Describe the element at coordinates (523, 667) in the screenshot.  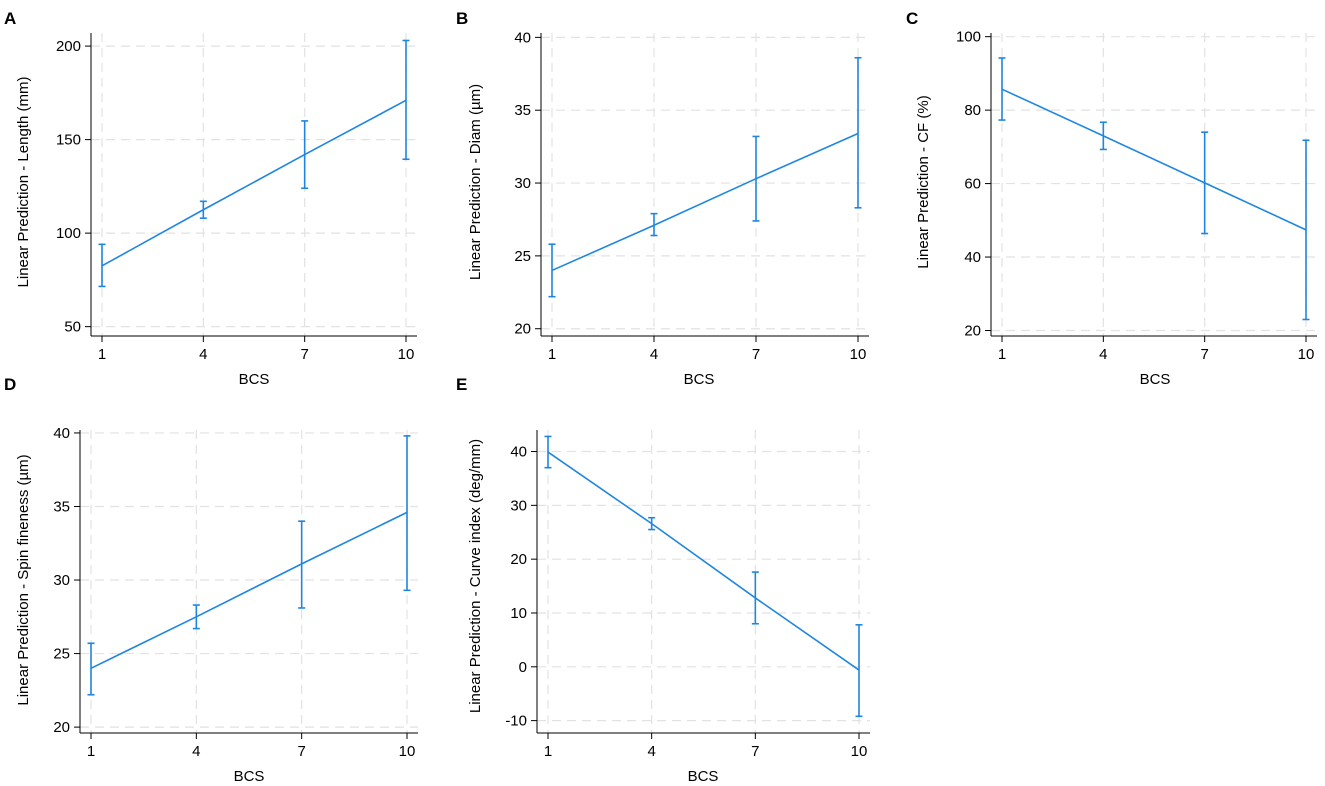
I see `y-tick-label: 0` at that location.